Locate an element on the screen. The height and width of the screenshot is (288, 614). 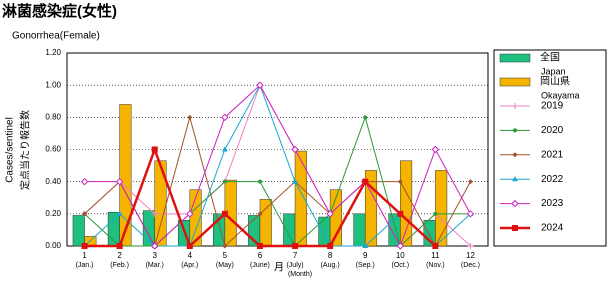
x-tick-label-en: (May) is located at coordinates (225, 265).